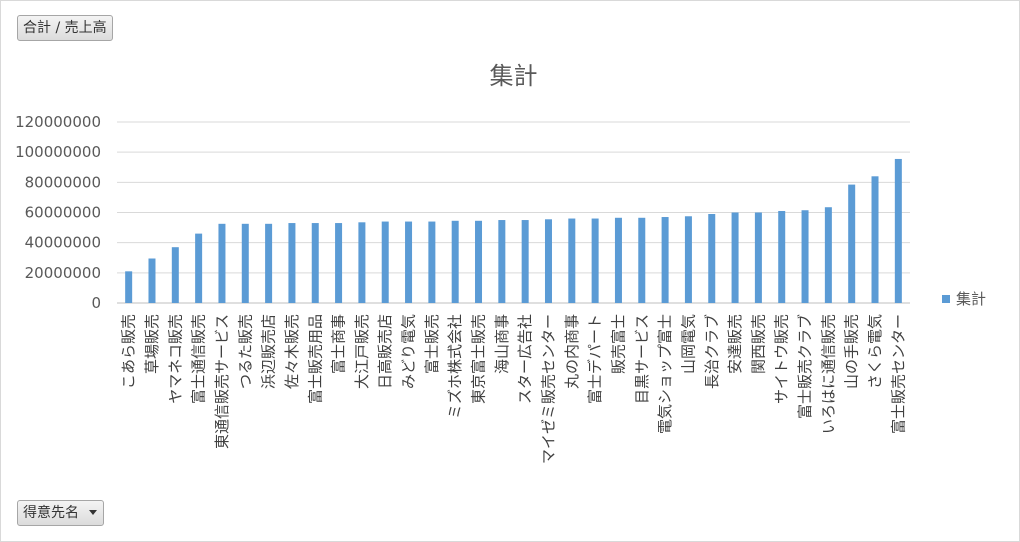 The width and height of the screenshot is (1020, 542). Describe the element at coordinates (898, 374) in the screenshot. I see `x-category-label: 富士販売センター` at that location.